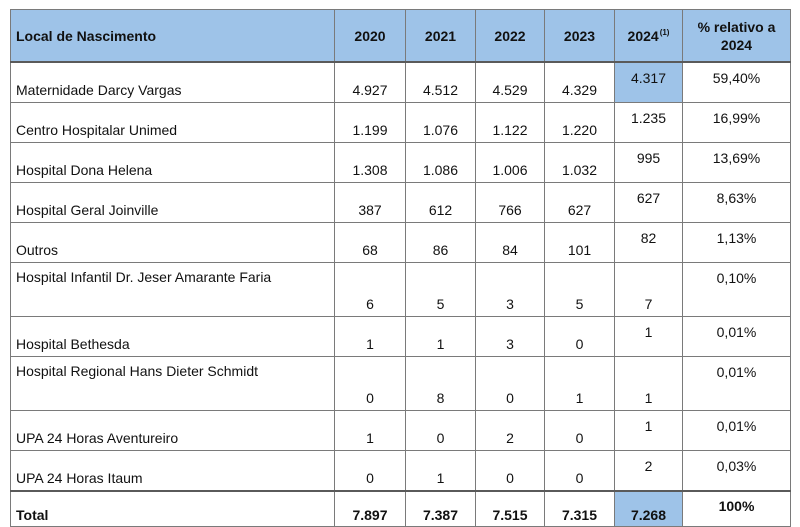  What do you see at coordinates (172, 122) in the screenshot?
I see `row-place-name: Centro Hospitalar Unimed` at bounding box center [172, 122].